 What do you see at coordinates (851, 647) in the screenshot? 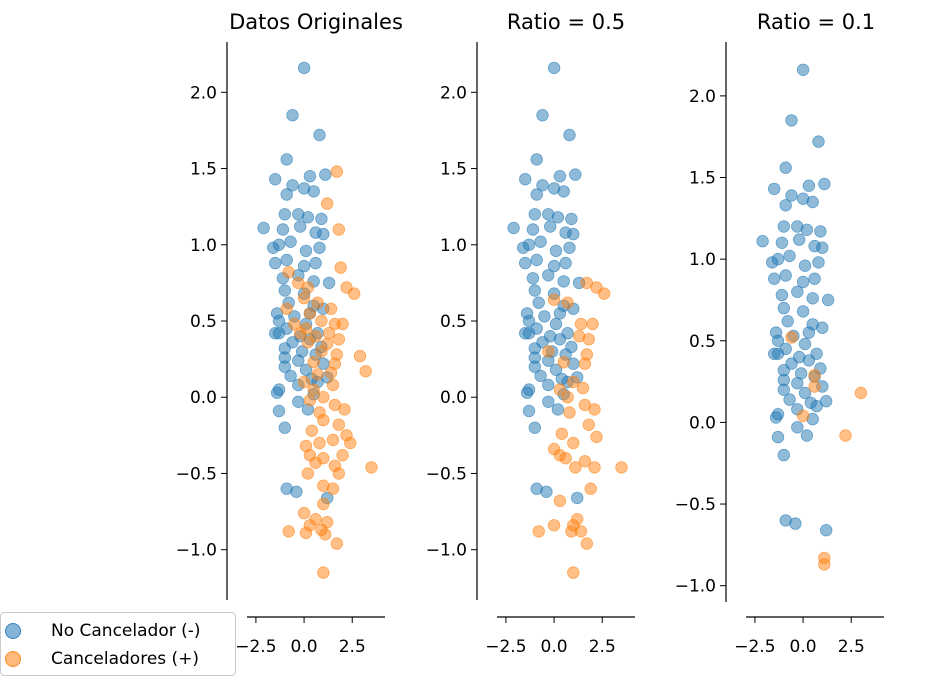
I see `x-tick-label: 2.5` at bounding box center [851, 647].